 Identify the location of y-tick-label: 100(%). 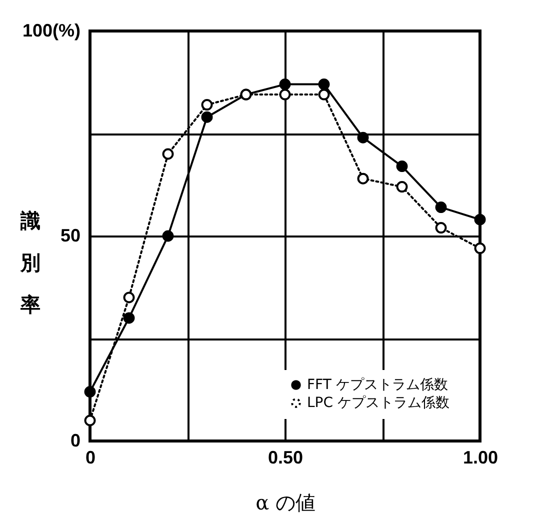
(51, 30).